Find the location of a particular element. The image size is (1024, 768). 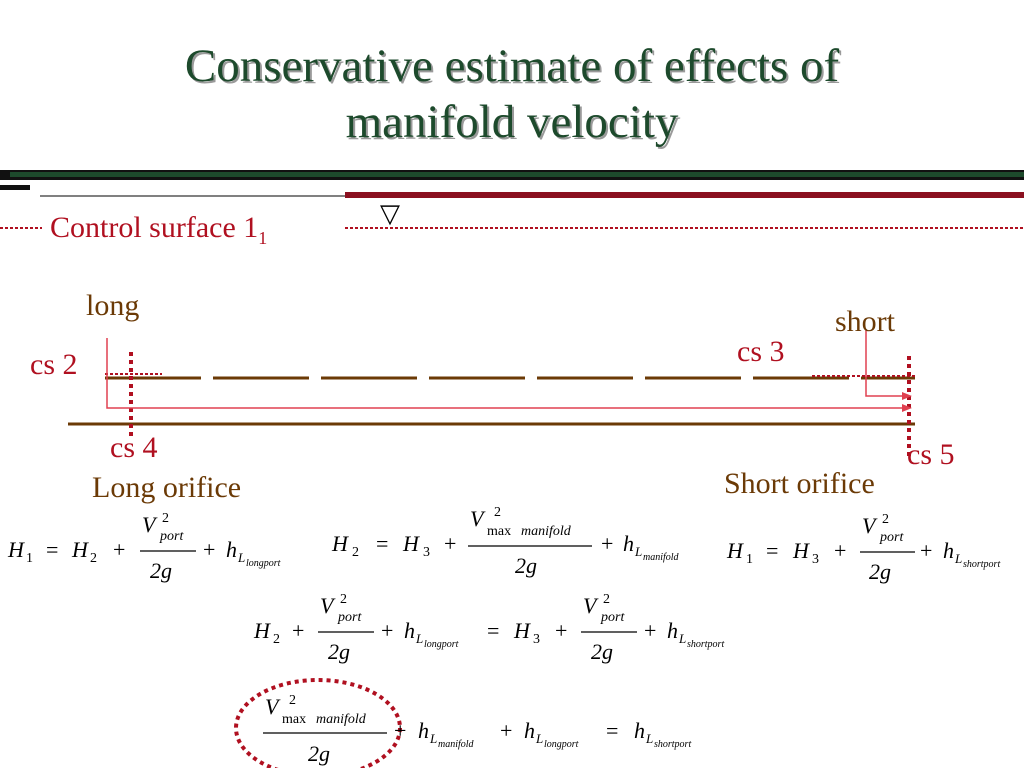

short-flow-arrowhead is located at coordinates (907, 396).